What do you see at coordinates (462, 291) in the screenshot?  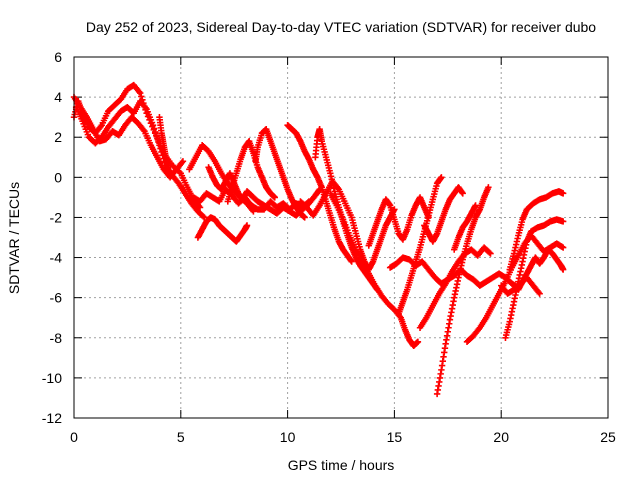 I see `series-arc-s` at bounding box center [462, 291].